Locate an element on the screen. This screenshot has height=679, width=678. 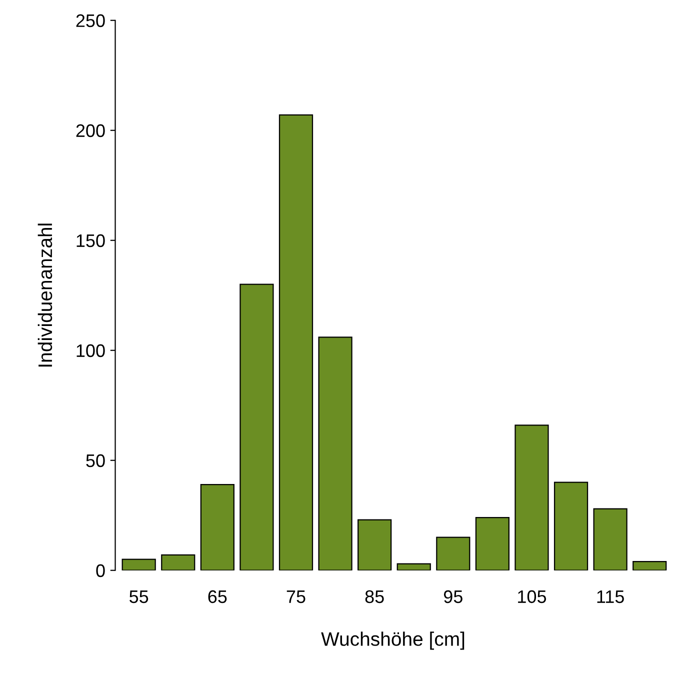
x-tick-label: 105 is located at coordinates (532, 597).